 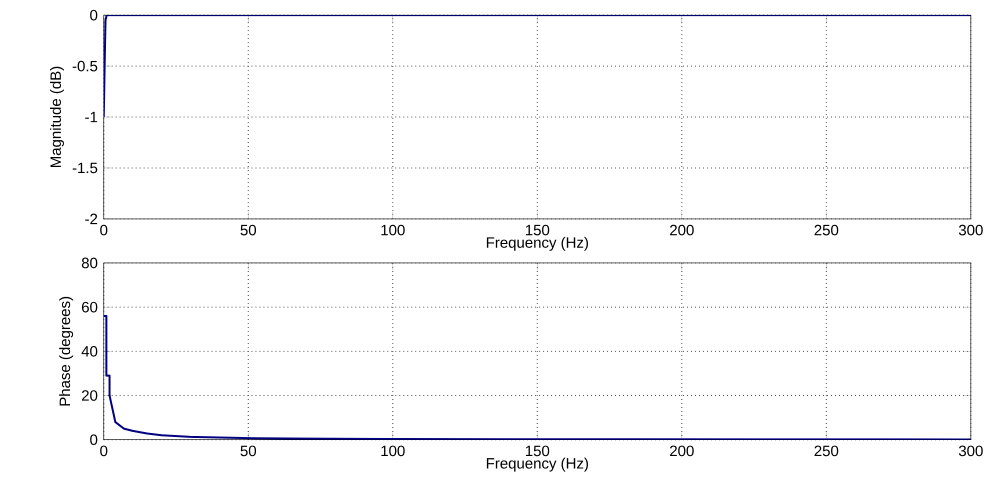 I want to click on y-axis-title: Phase (degrees), so click(x=66, y=351).